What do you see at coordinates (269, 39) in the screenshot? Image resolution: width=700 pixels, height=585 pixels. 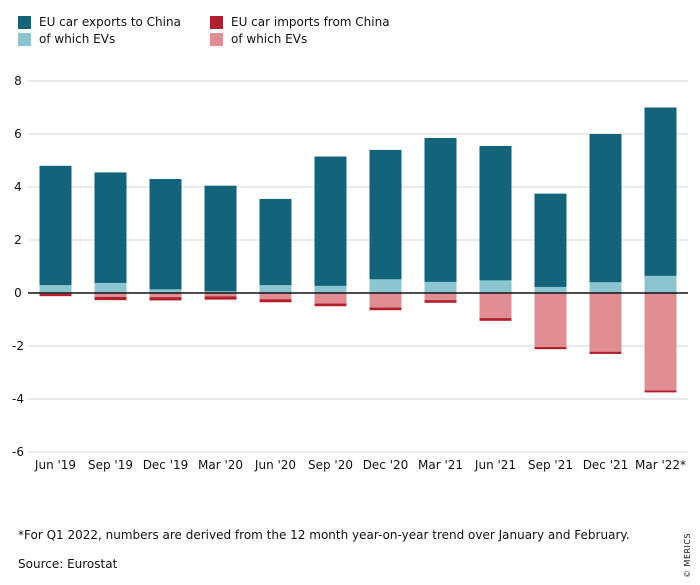 I see `legend-label-import-evs: of which EVs` at bounding box center [269, 39].